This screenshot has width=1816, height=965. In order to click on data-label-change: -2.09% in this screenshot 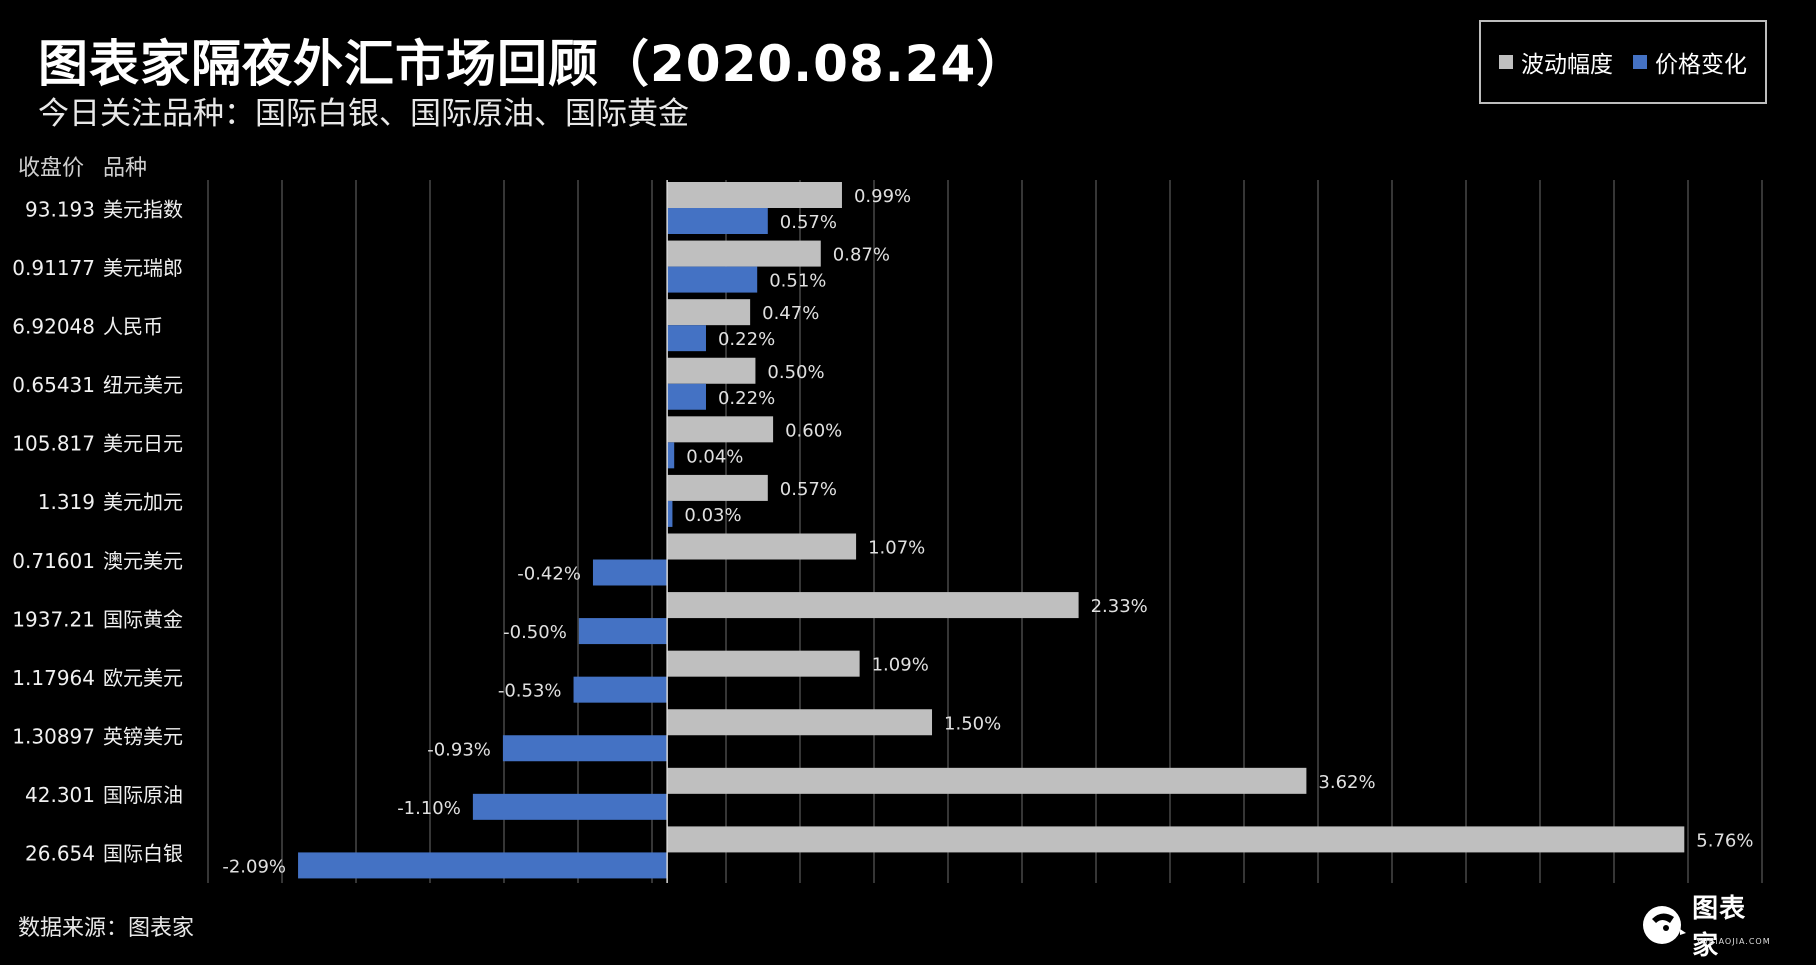, I will do `click(254, 866)`.